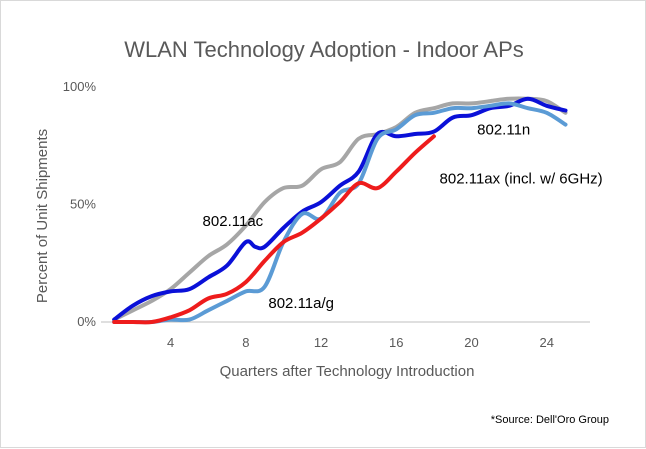  What do you see at coordinates (80, 86) in the screenshot?
I see `y-tick-label: 100%` at bounding box center [80, 86].